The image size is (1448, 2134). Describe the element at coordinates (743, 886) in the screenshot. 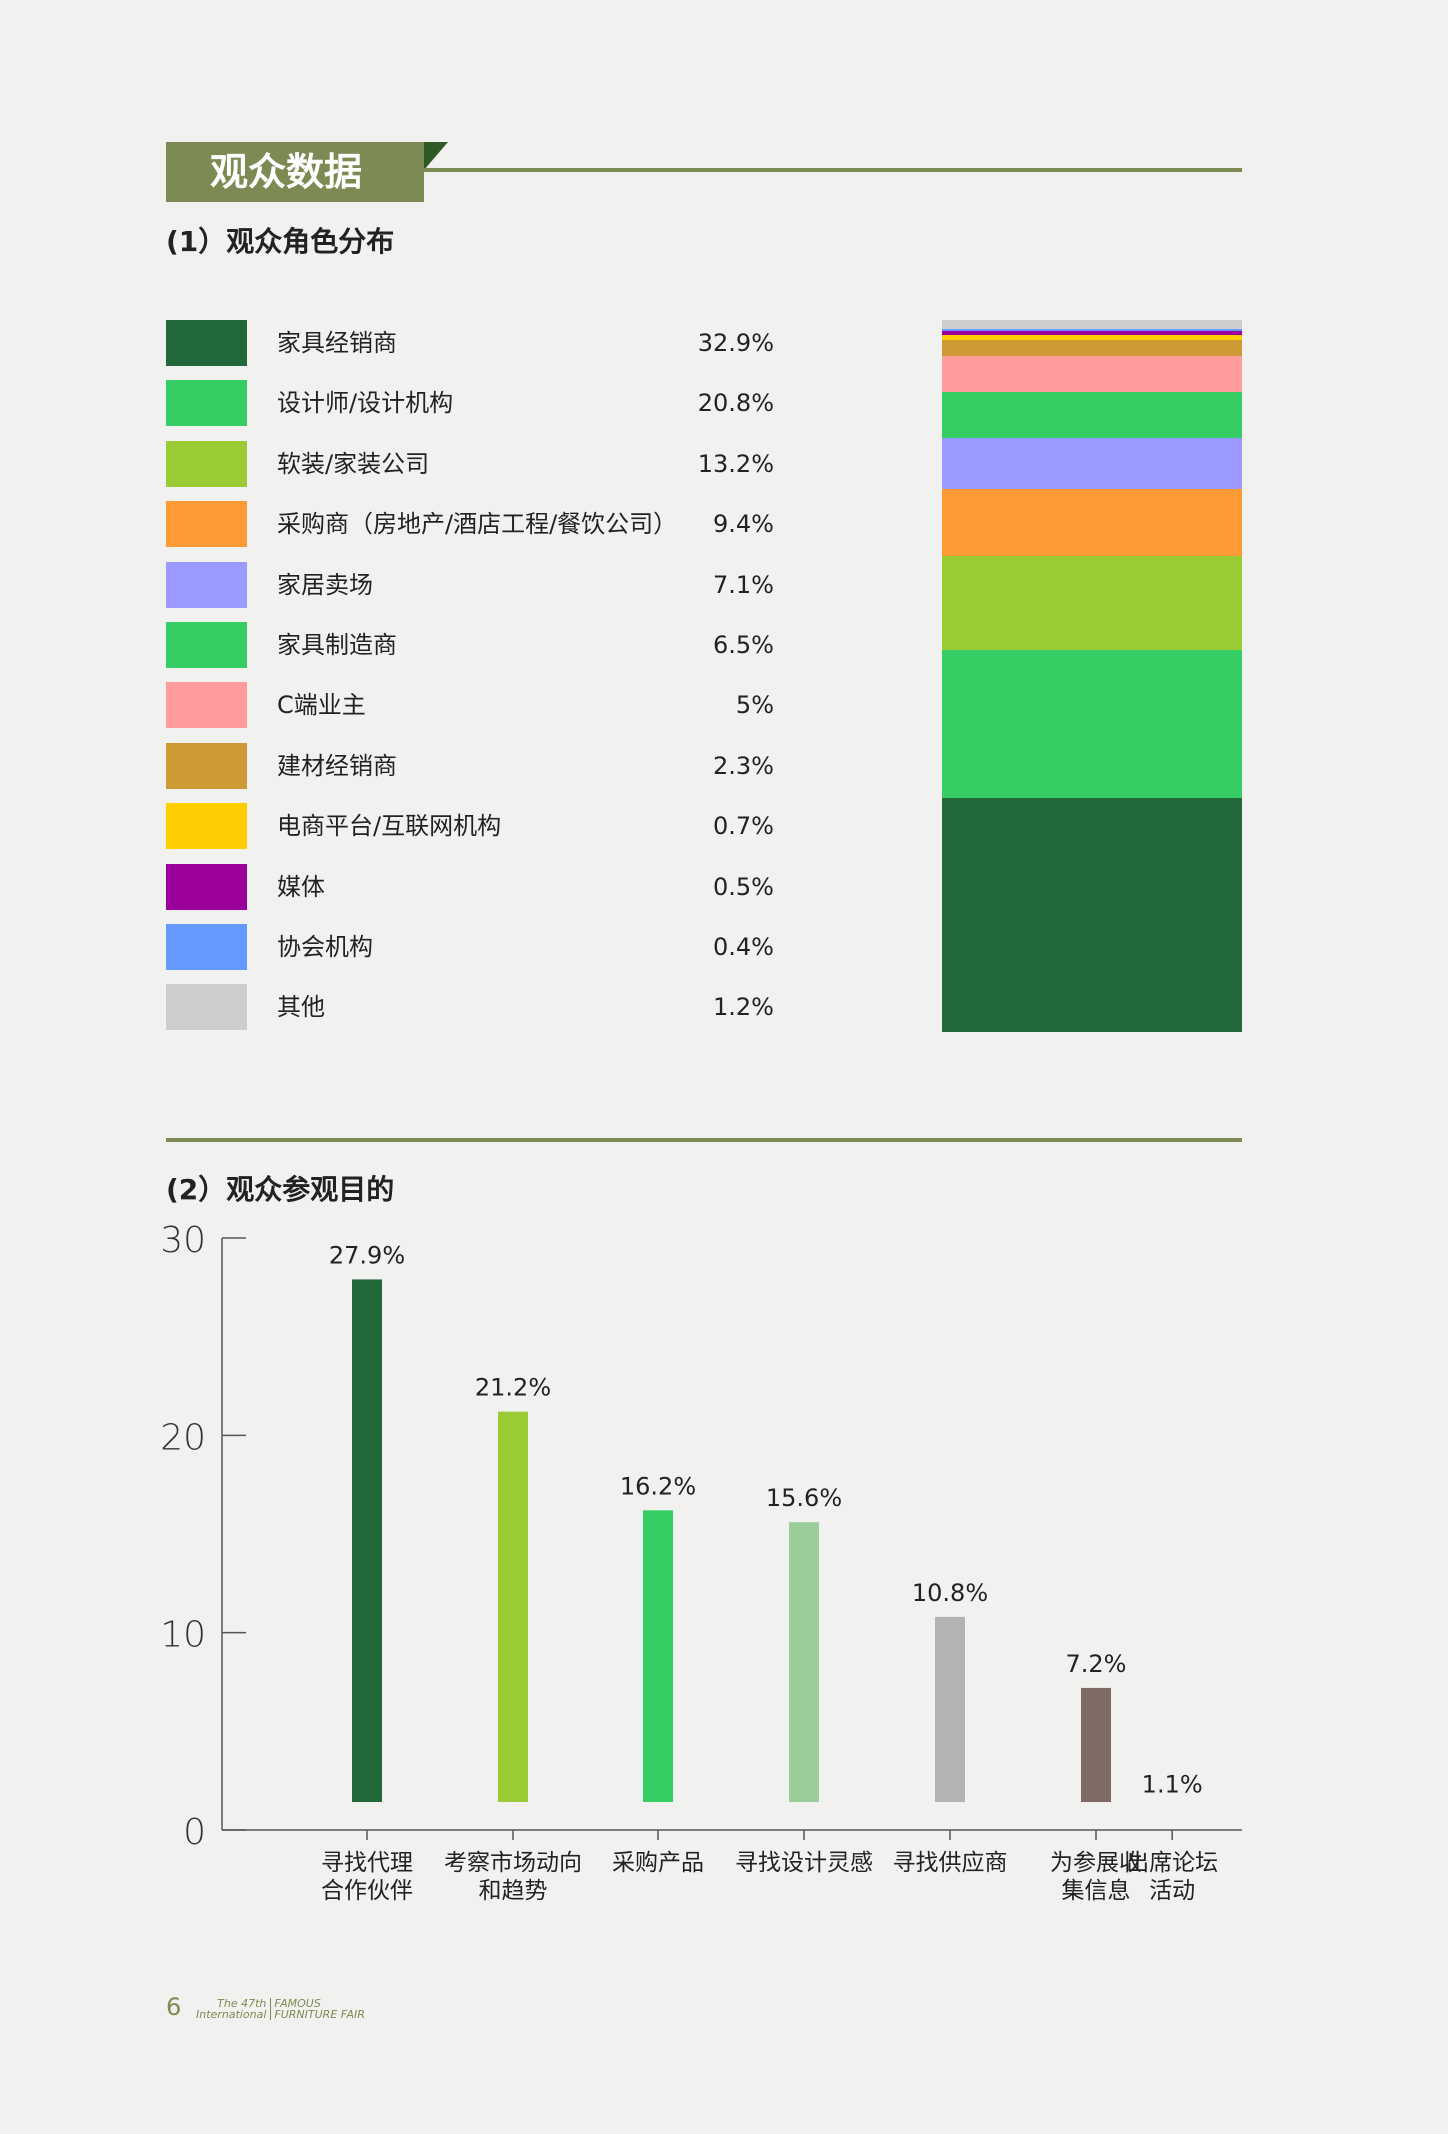

I see `legend-percent: 0.5%` at that location.